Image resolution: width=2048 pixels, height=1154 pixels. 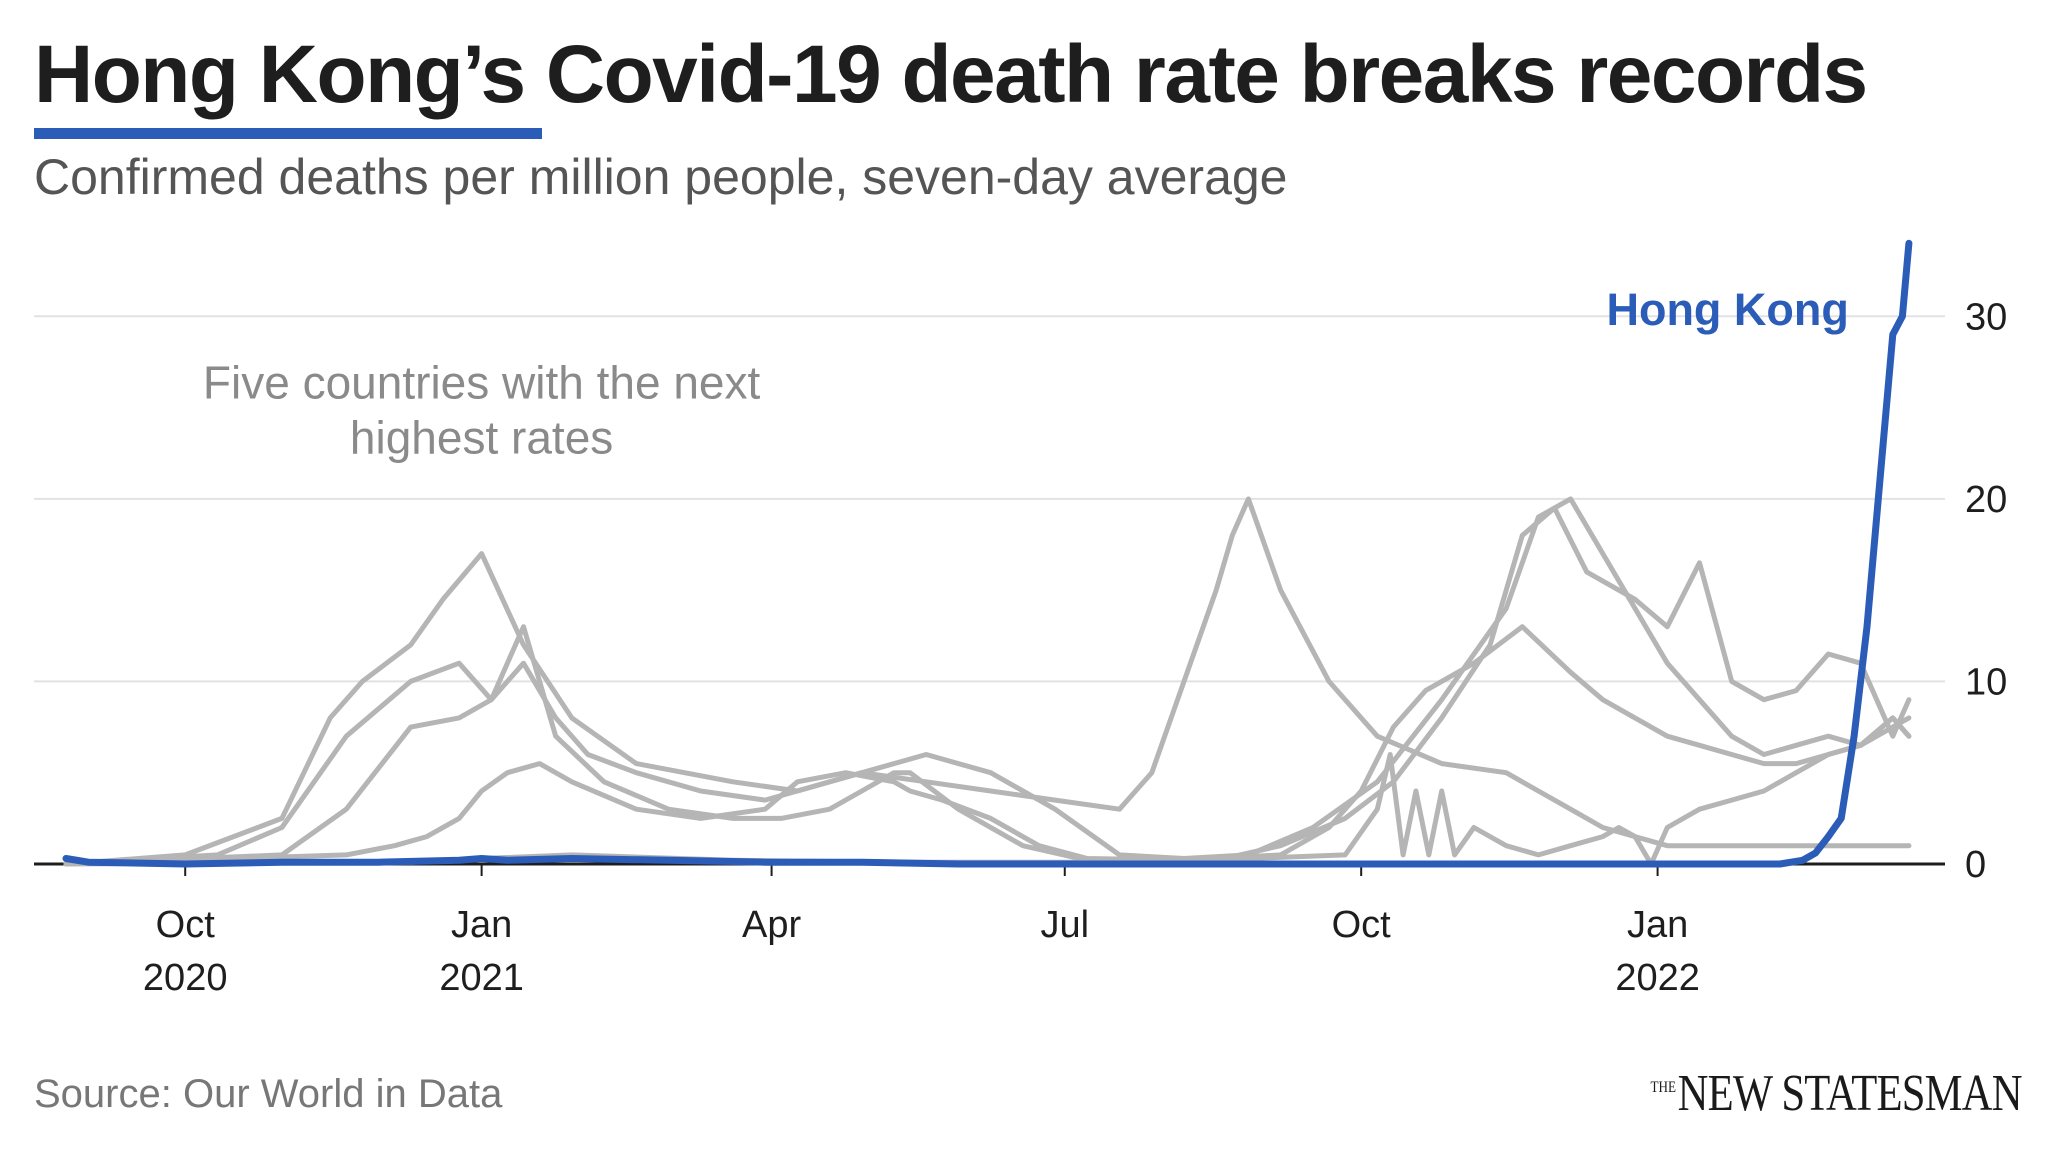 I want to click on annotation-line-2: highest rates, so click(x=481, y=437).